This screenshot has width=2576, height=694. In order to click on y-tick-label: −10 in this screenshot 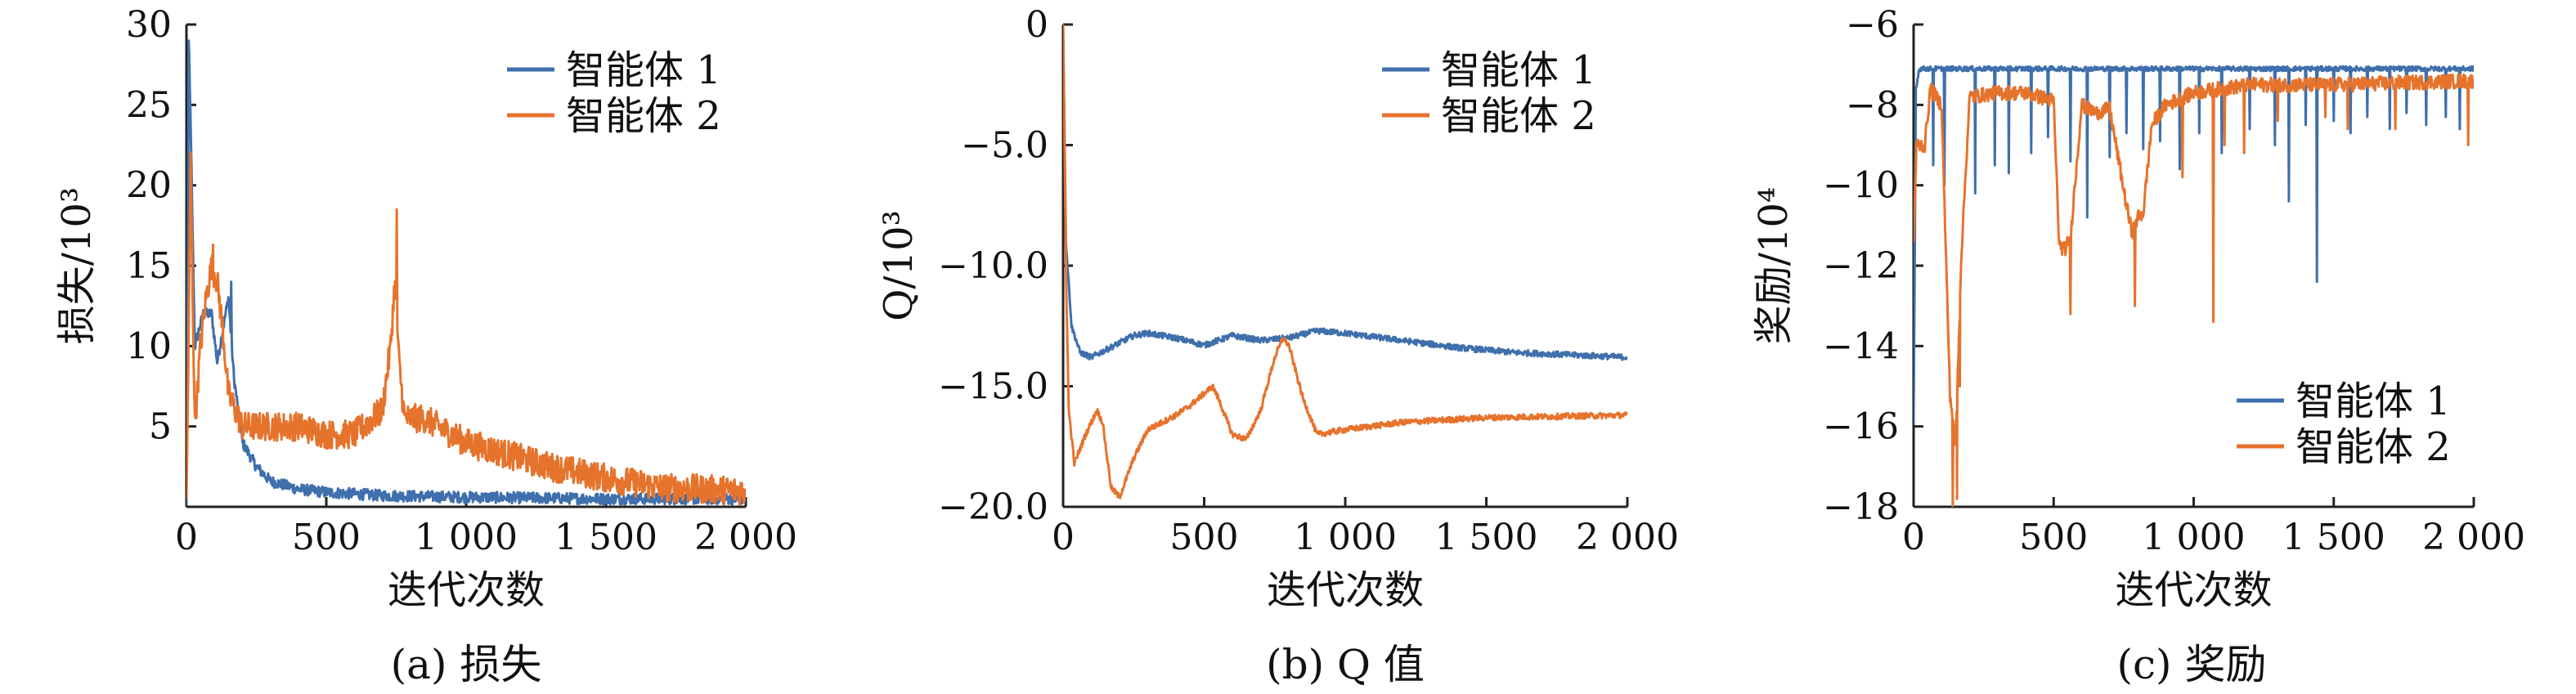, I will do `click(1861, 186)`.